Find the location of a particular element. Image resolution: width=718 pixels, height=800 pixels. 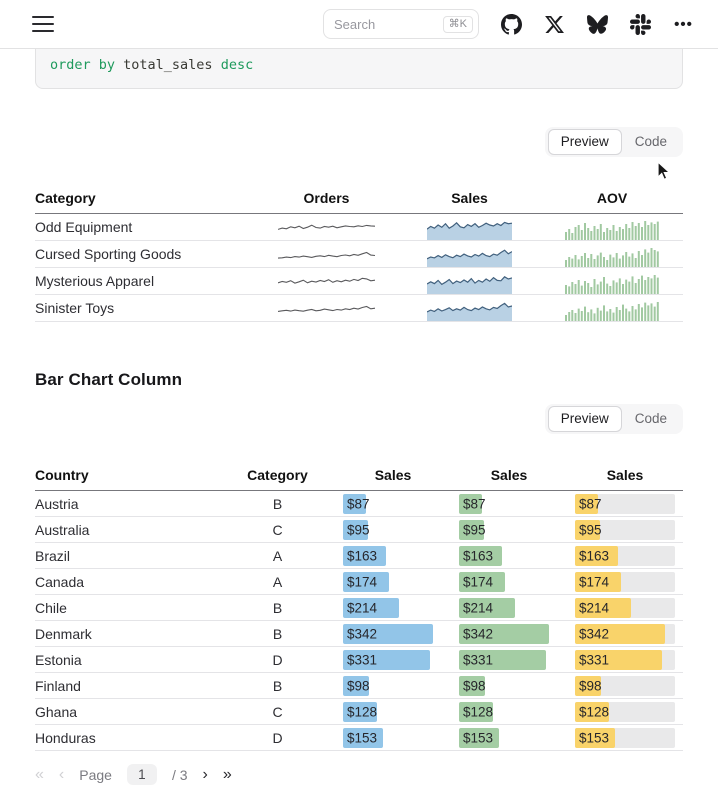

sales-bar-yellow: $153 is located at coordinates (625, 737).